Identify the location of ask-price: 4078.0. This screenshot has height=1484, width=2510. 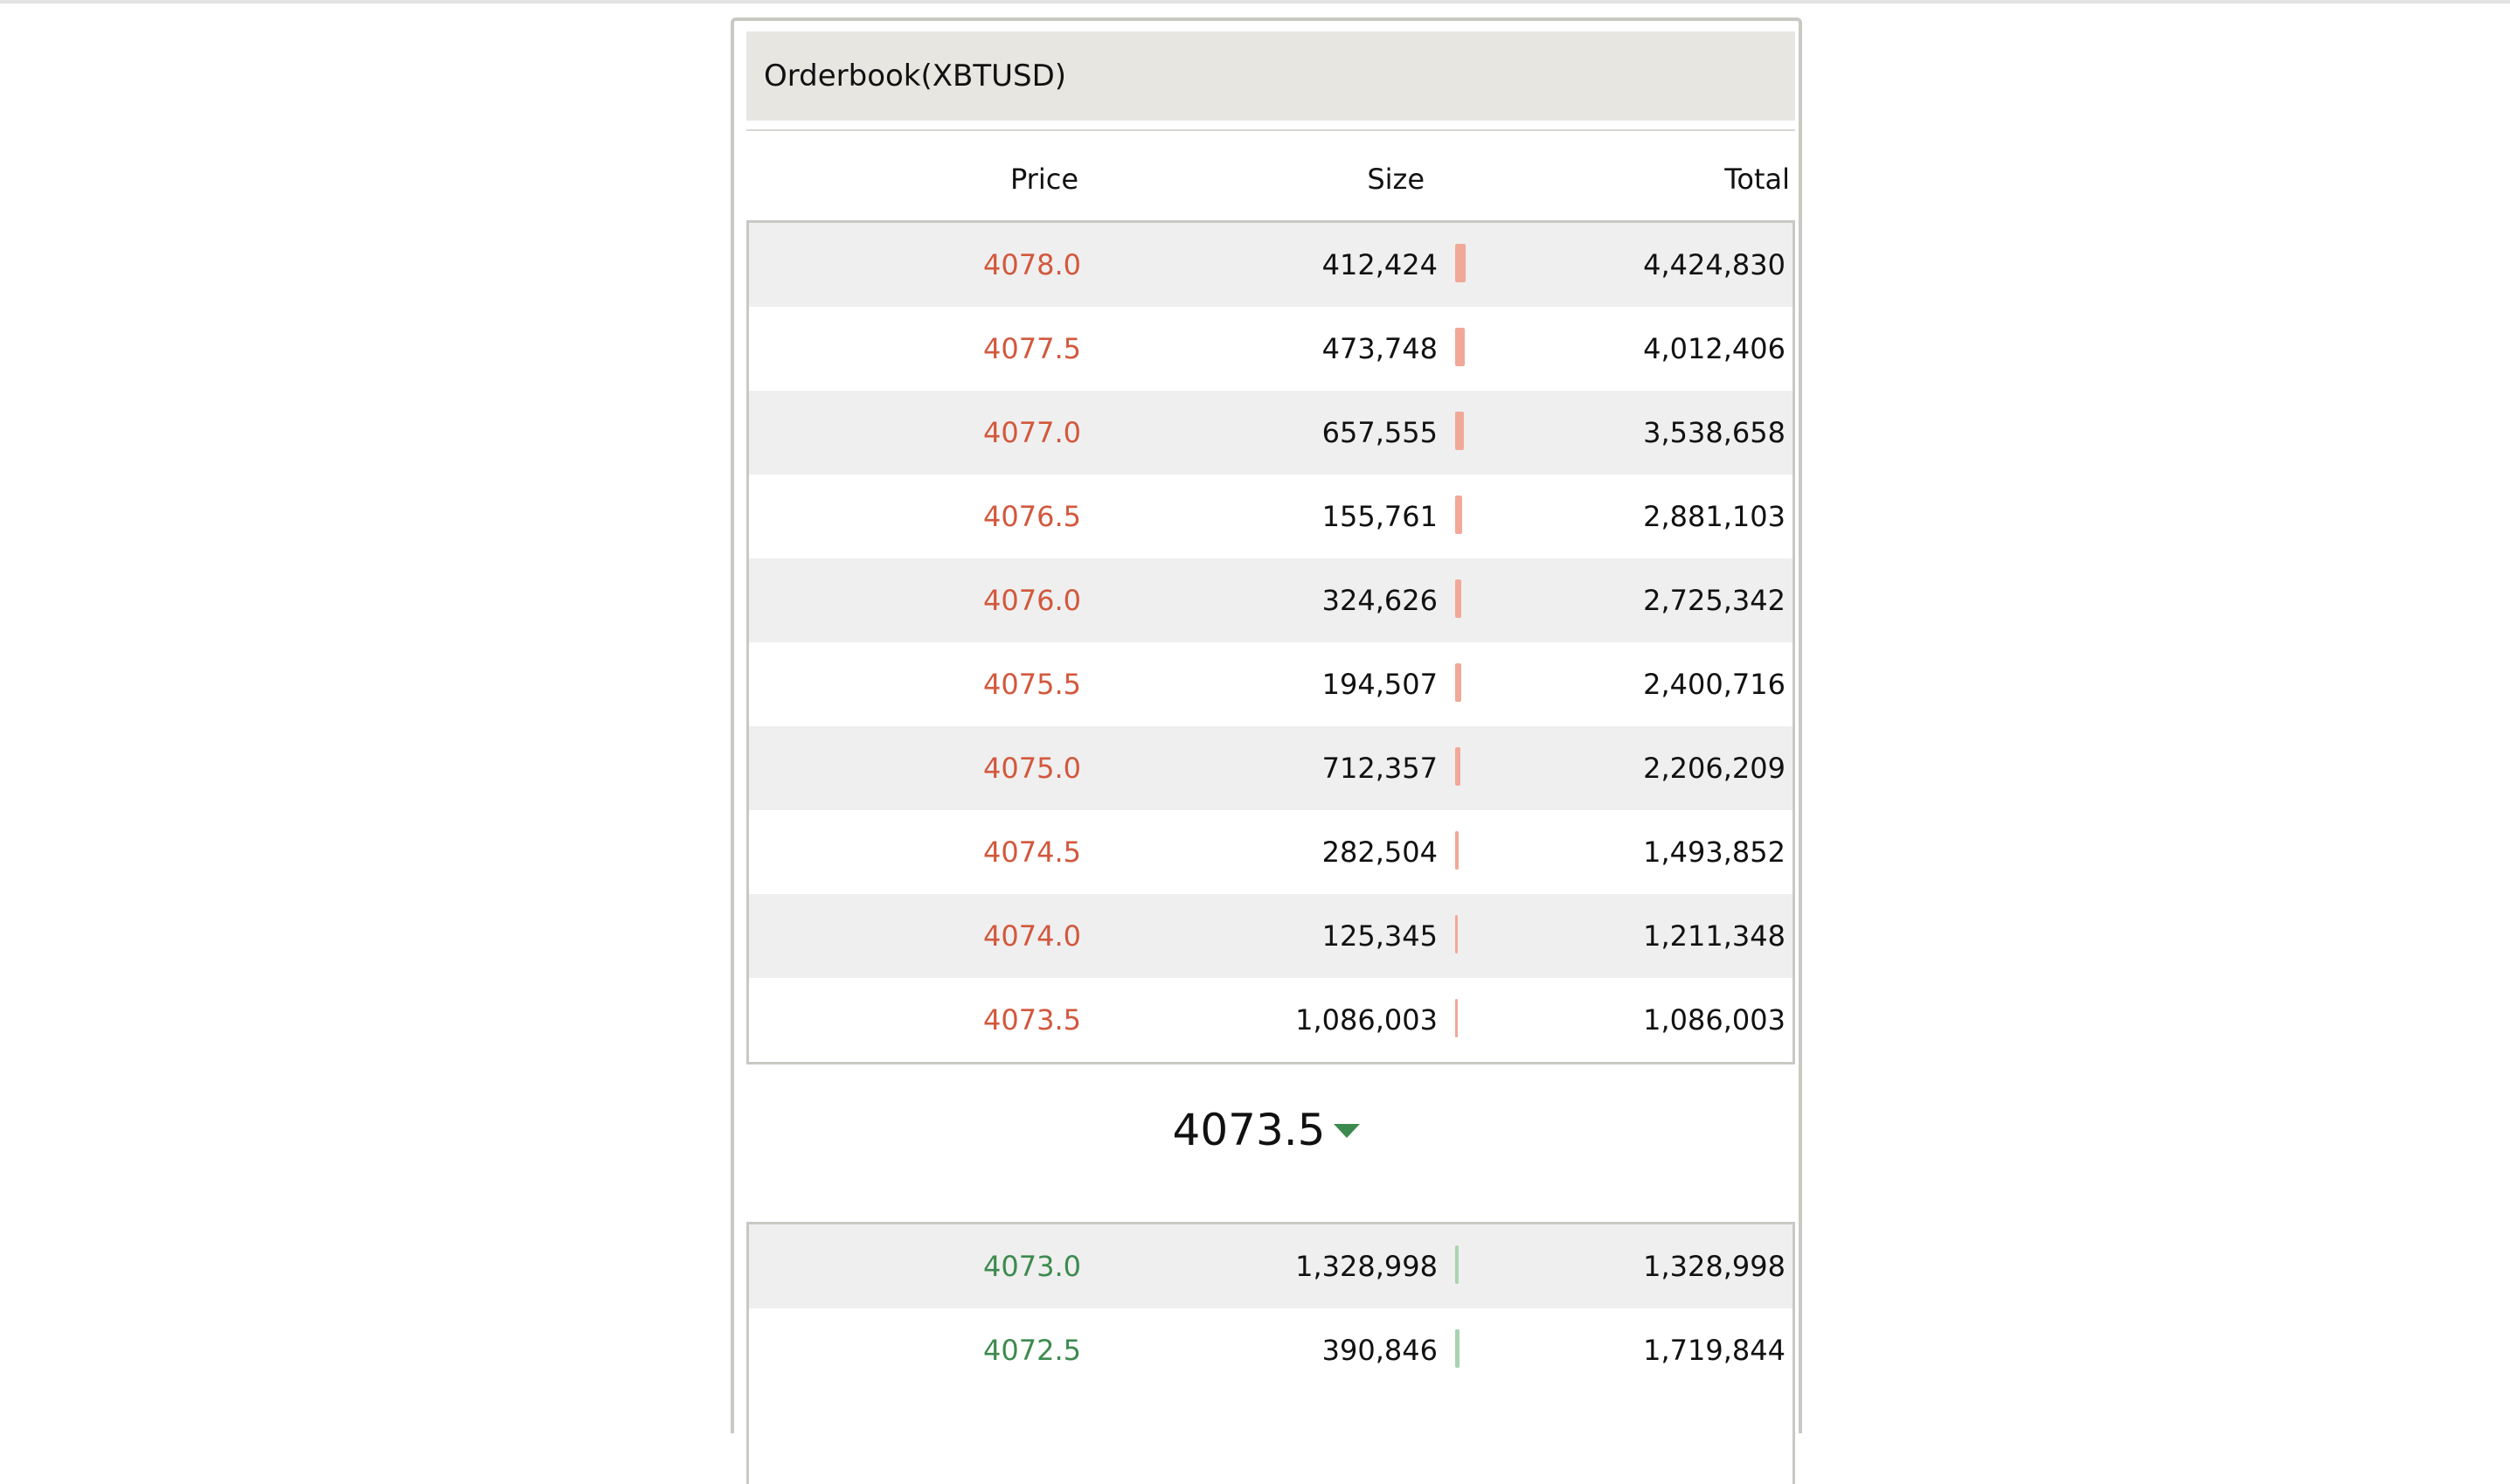
(1032, 264).